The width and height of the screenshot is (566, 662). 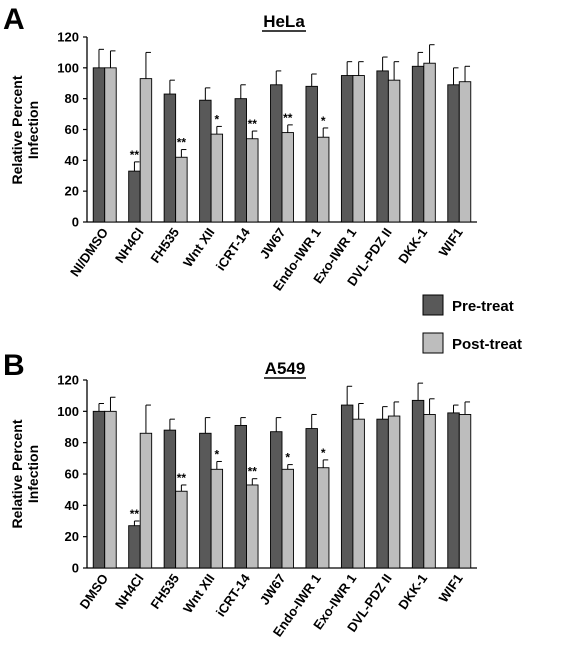 I want to click on x-tick-label: NI/DMSO, so click(x=89, y=252).